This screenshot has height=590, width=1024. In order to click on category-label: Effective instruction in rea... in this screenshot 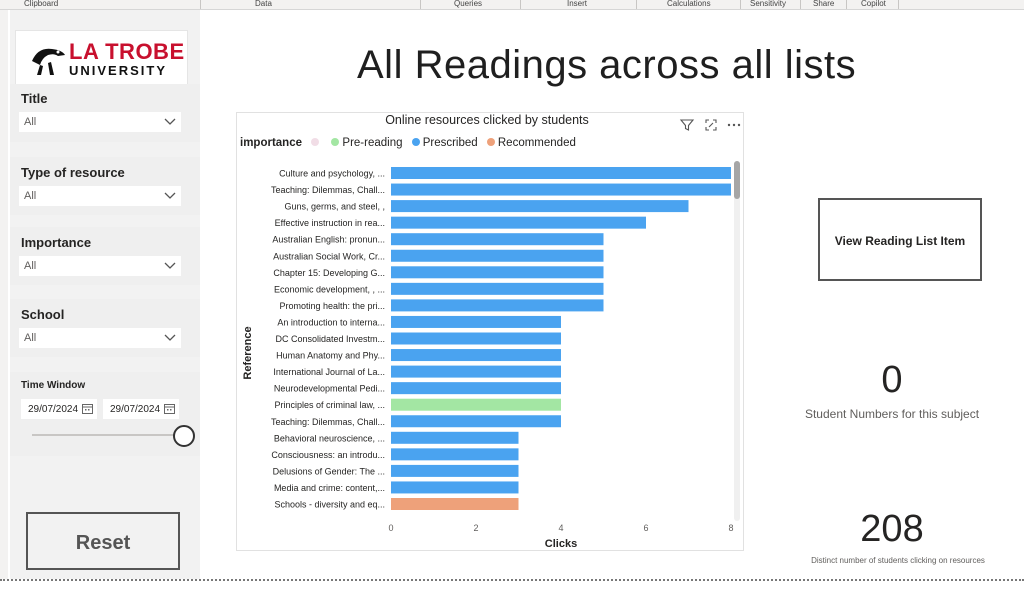, I will do `click(330, 223)`.